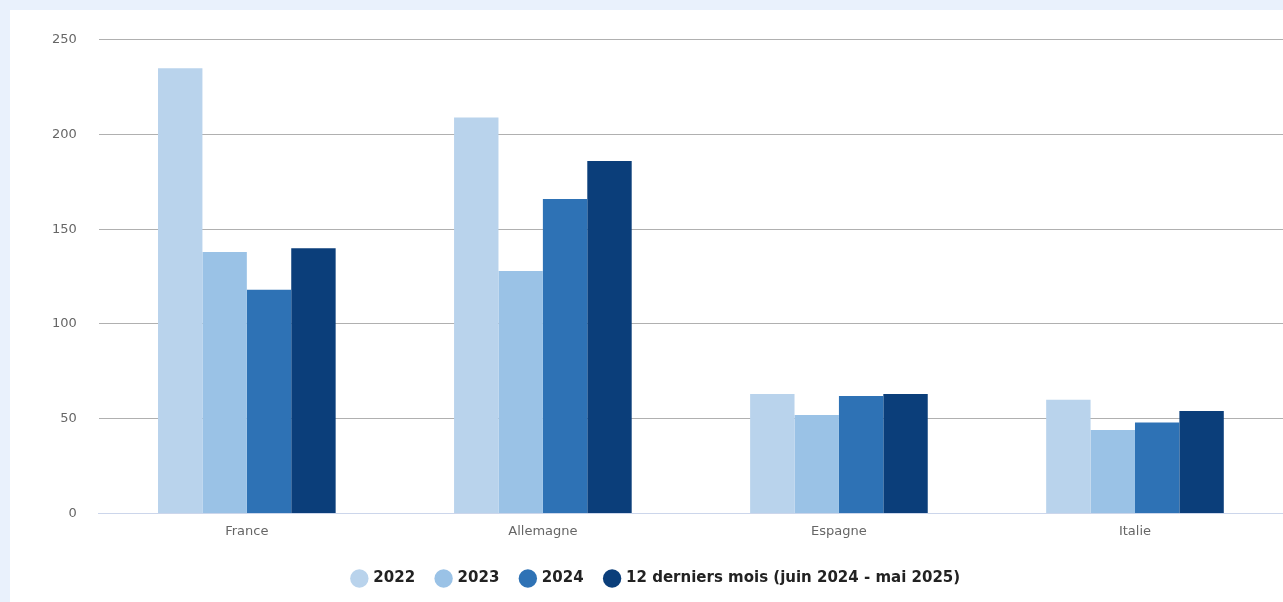 This screenshot has height=602, width=1283. What do you see at coordinates (793, 577) in the screenshot?
I see `legend-label: 12 derniers mois (juin 2024 - mai 2025)` at bounding box center [793, 577].